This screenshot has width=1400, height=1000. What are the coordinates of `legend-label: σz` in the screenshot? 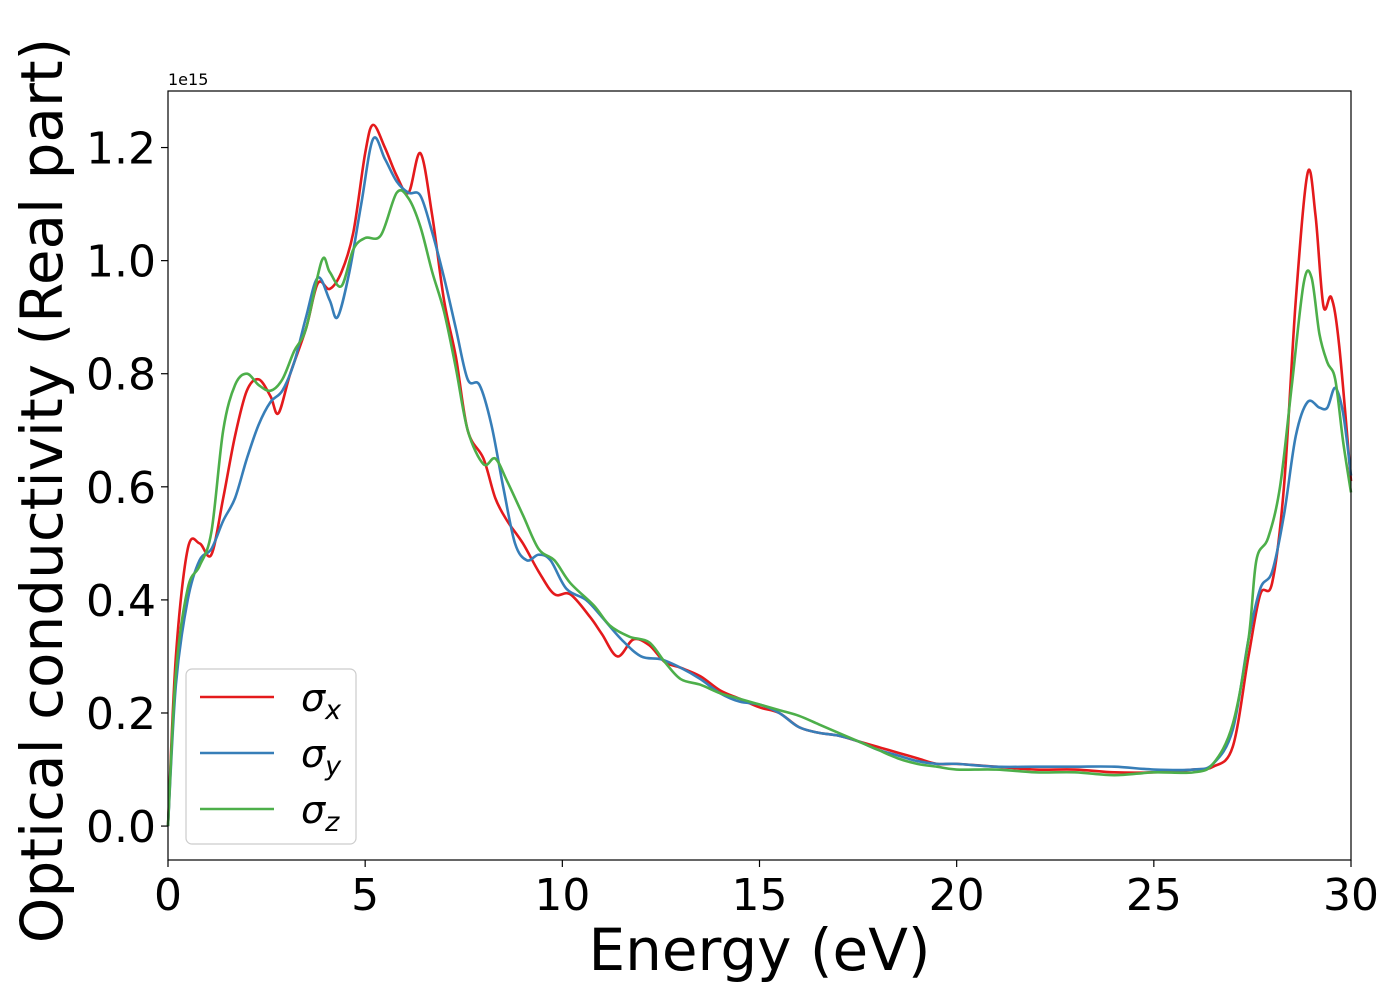 It's located at (320, 813).